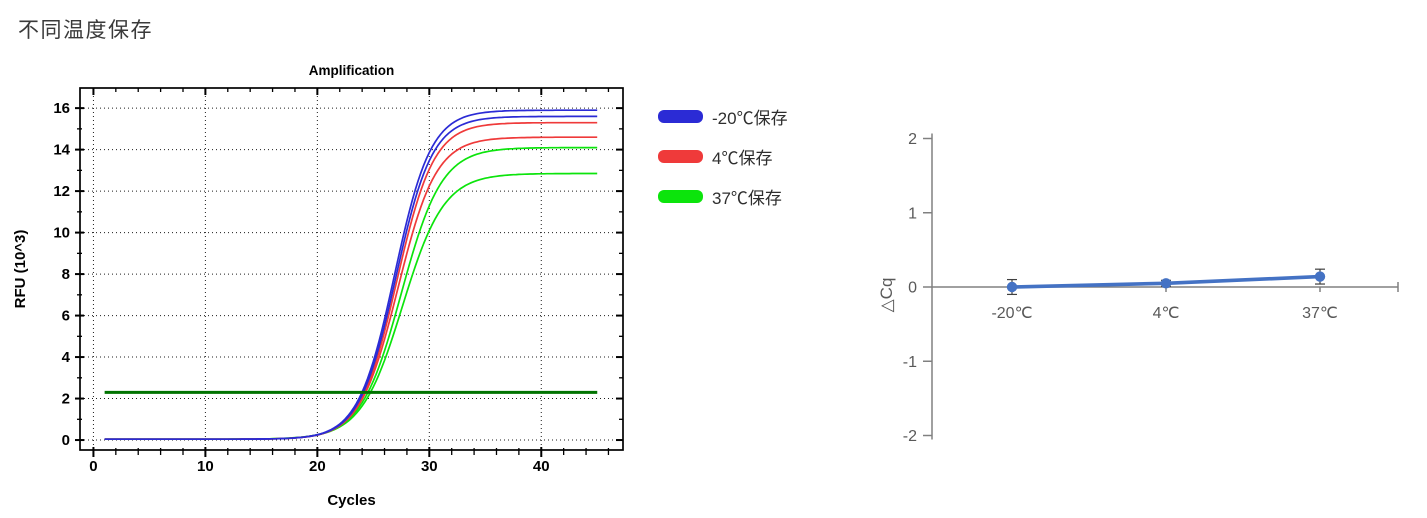 The height and width of the screenshot is (518, 1427). I want to click on amplification-legend: -20℃保存 4℃保存 37℃保存, so click(723, 164).